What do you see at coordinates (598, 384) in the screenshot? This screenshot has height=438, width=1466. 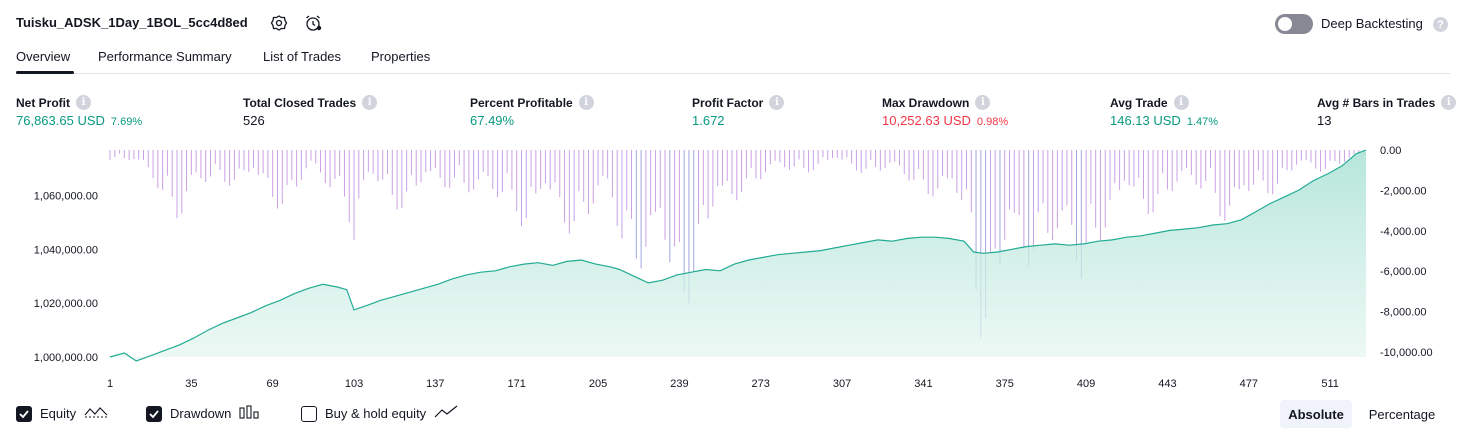 I see `x-axis-tick: 205` at bounding box center [598, 384].